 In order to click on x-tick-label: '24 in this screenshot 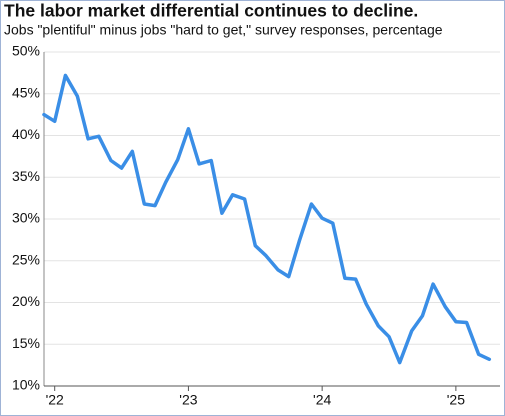, I will do `click(322, 400)`.